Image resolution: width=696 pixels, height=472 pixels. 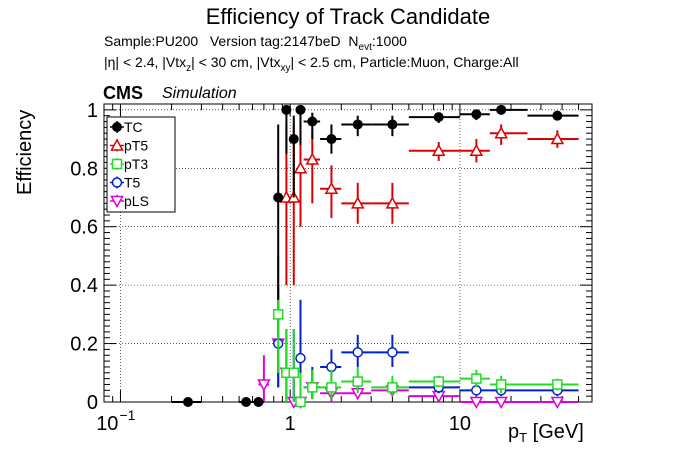 I want to click on sample-label: Sample:PU200, so click(x=151, y=41).